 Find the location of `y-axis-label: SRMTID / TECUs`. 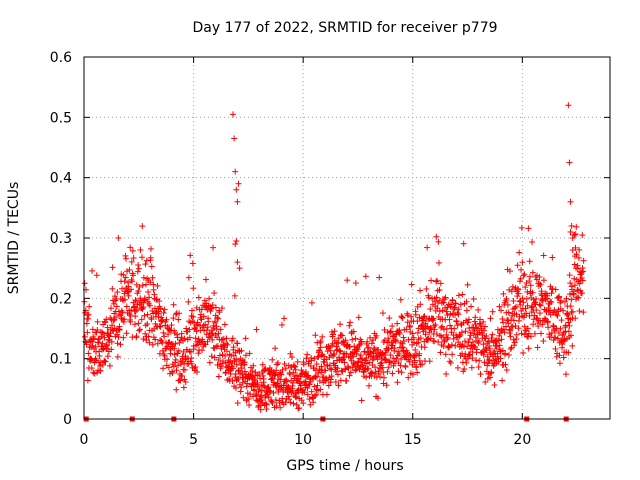

y-axis-label: SRMTID / TECUs is located at coordinates (14, 238).